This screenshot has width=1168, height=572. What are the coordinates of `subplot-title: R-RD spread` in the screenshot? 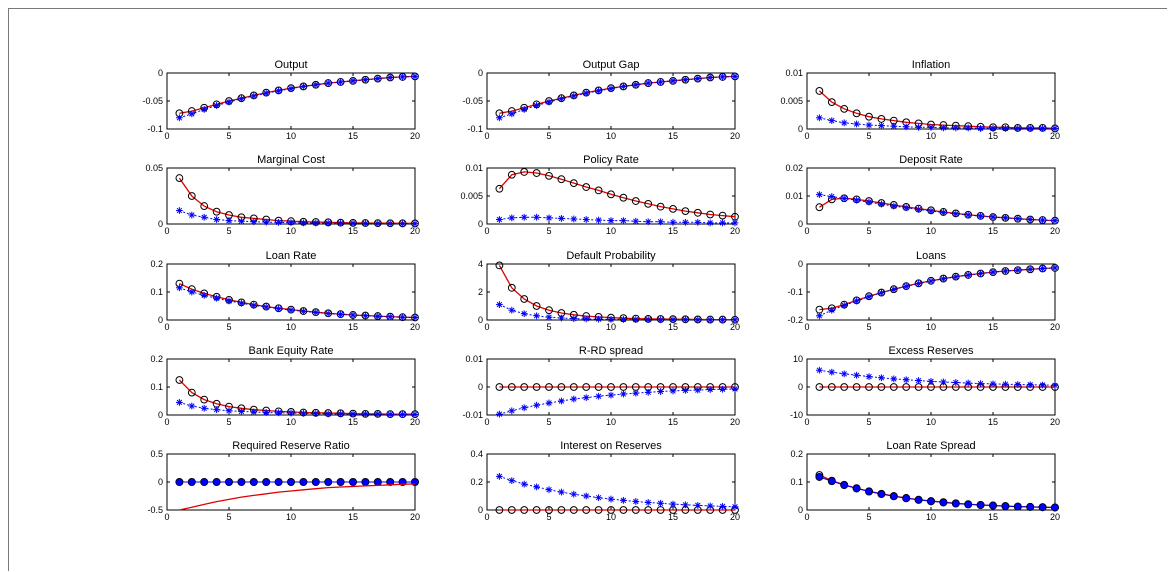 It's located at (611, 351).